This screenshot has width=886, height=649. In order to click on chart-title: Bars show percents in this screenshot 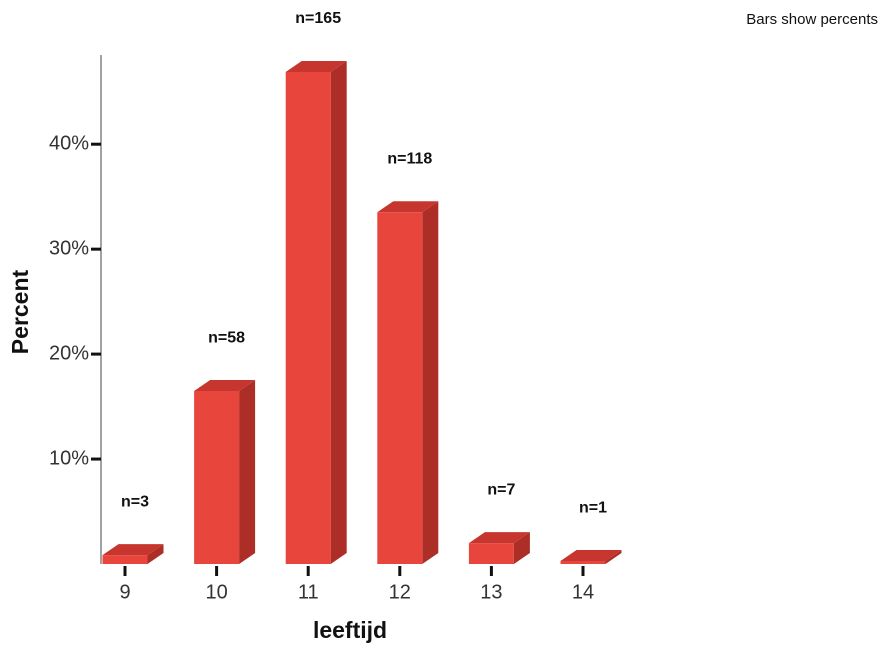, I will do `click(812, 19)`.